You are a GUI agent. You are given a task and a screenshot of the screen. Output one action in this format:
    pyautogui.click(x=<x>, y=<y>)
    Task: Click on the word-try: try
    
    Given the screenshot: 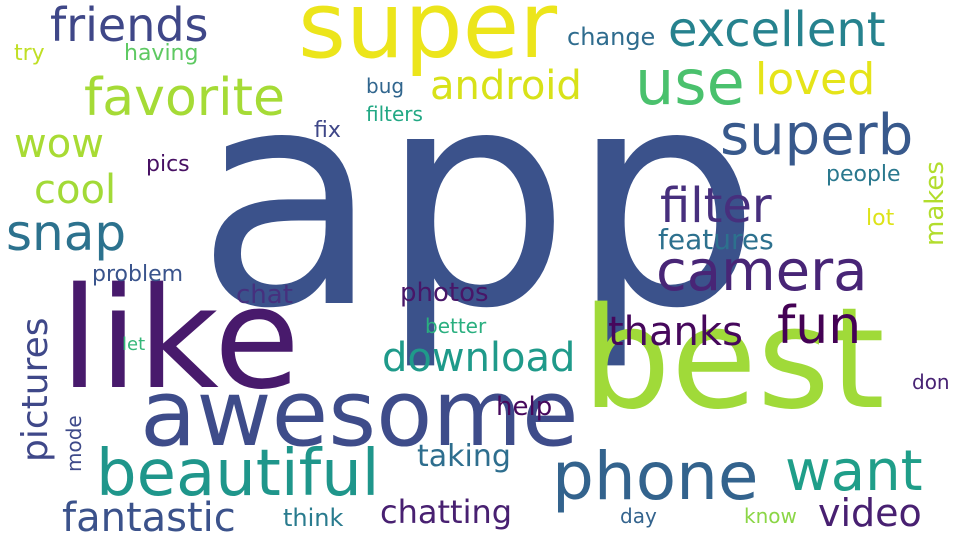 What is the action you would take?
    pyautogui.click(x=29, y=53)
    